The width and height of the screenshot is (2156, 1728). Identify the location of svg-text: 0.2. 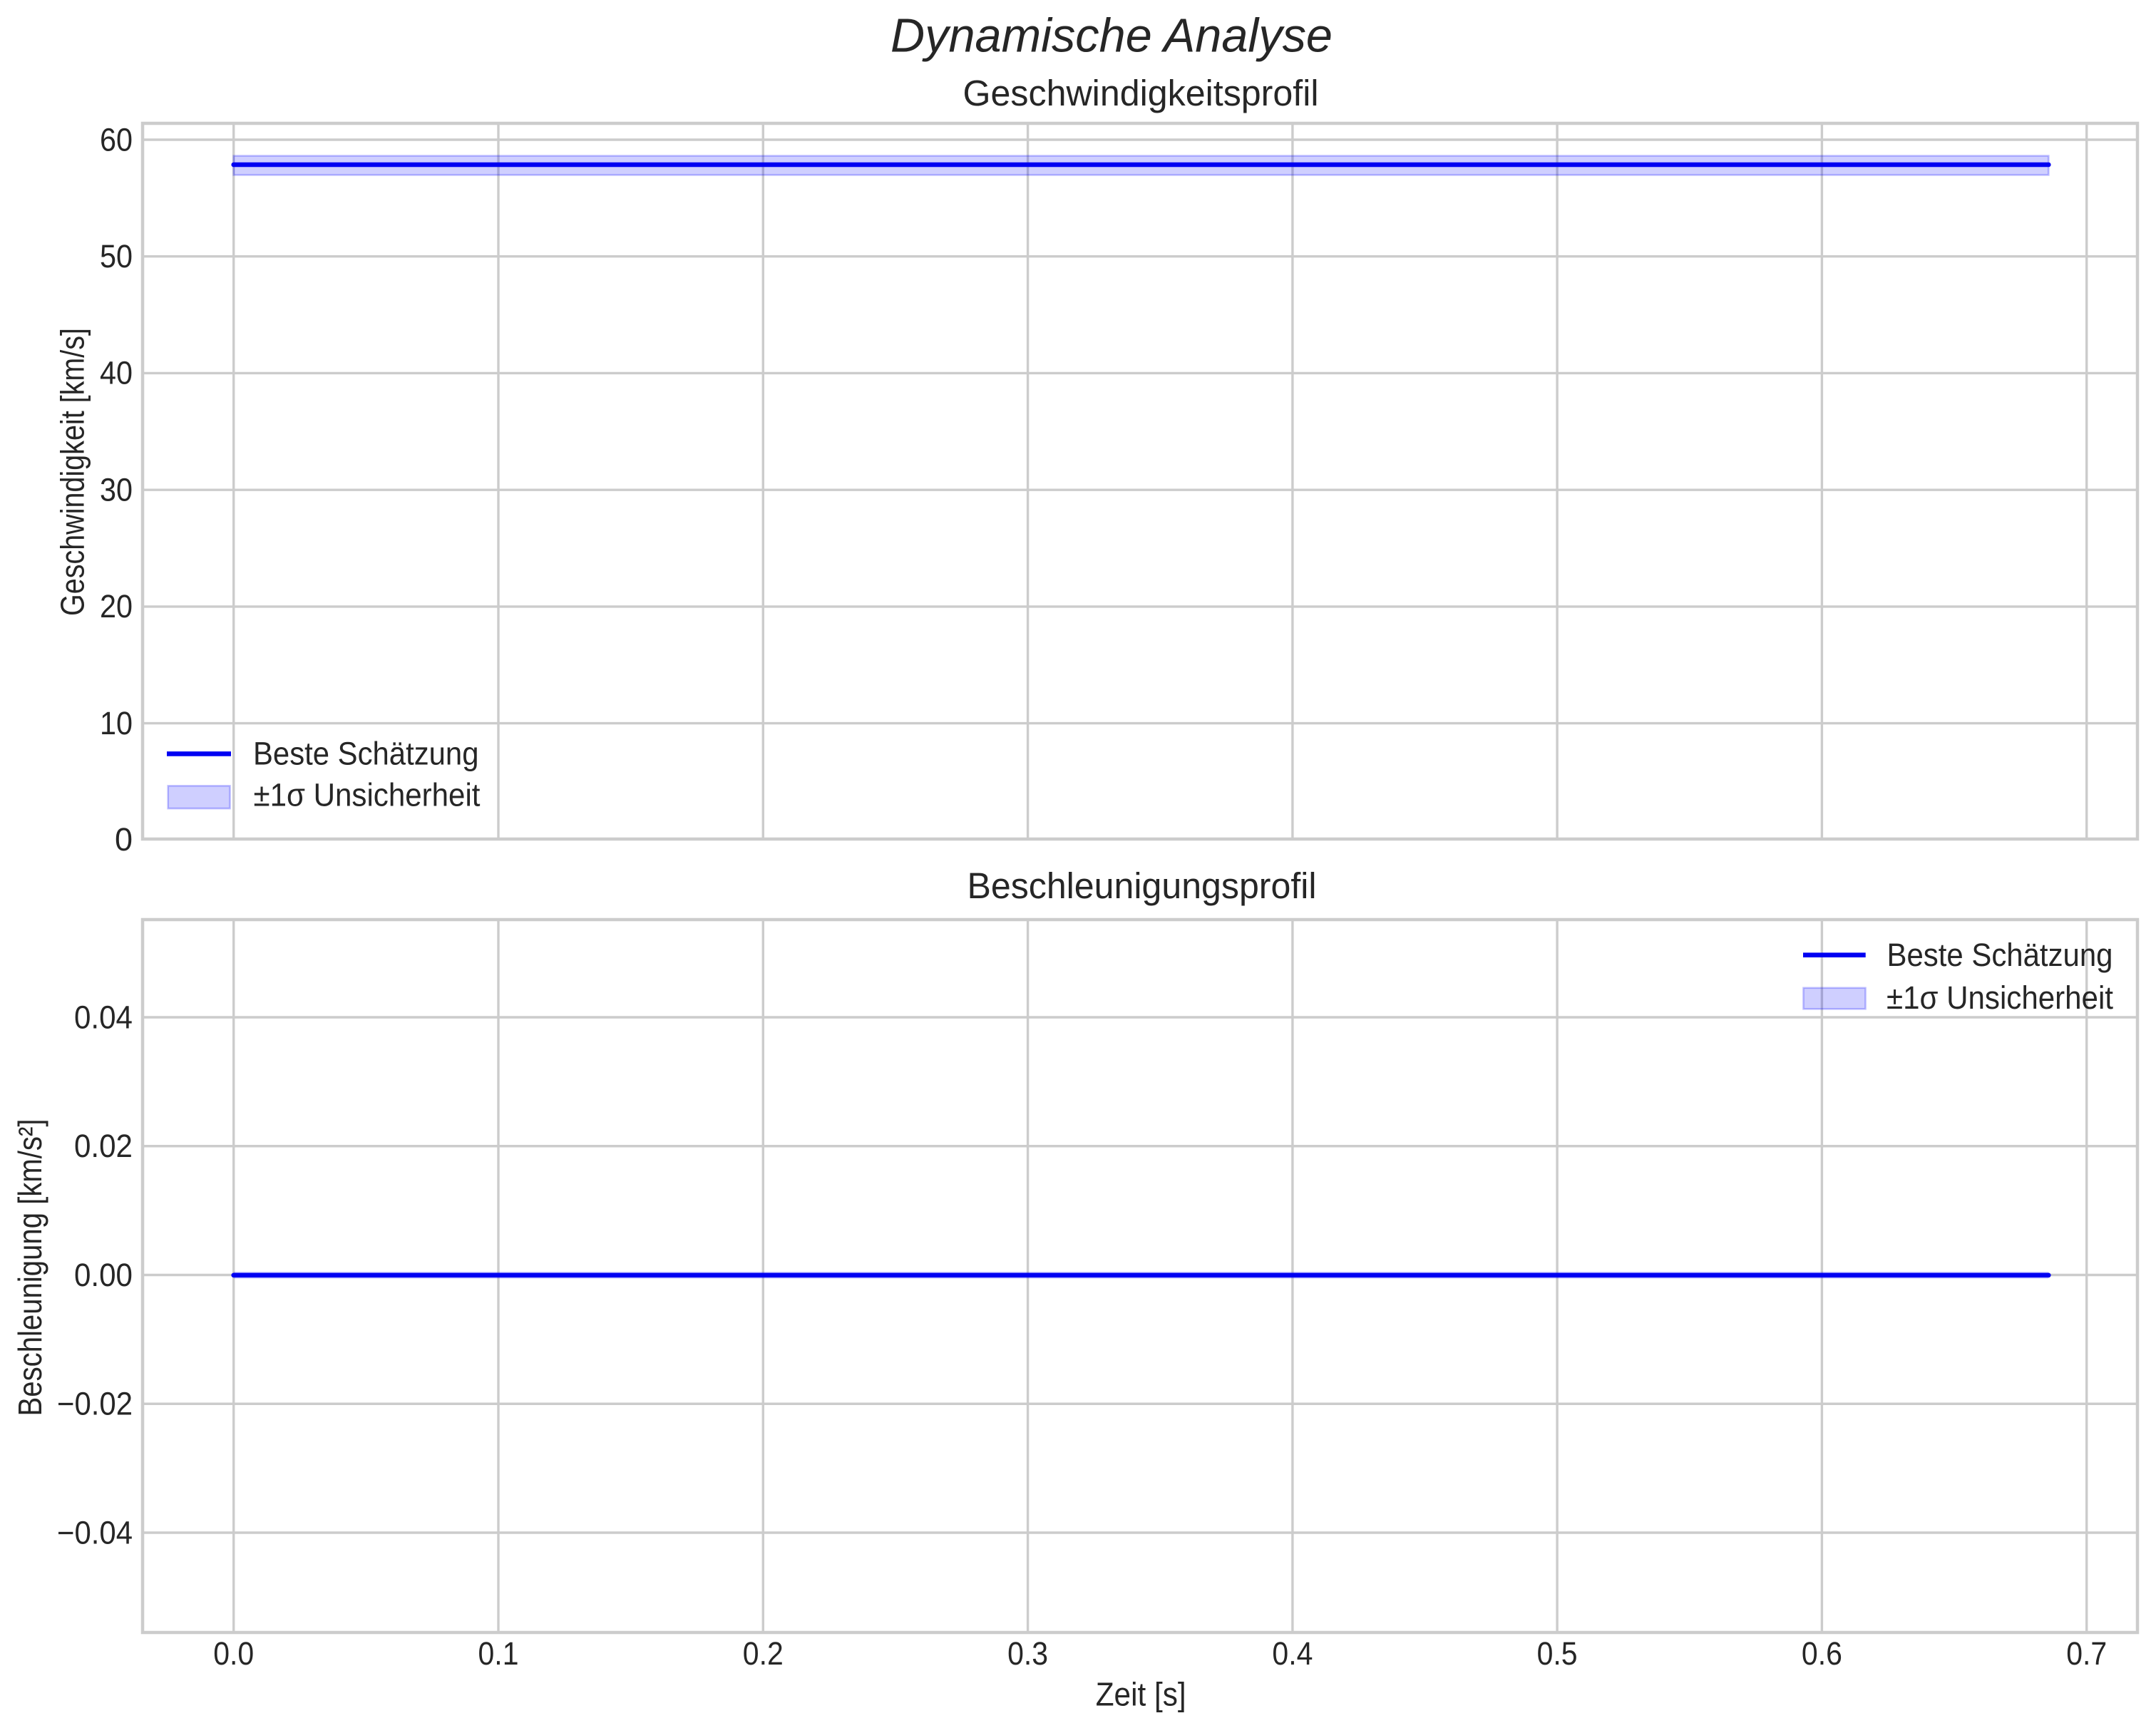
(763, 1653).